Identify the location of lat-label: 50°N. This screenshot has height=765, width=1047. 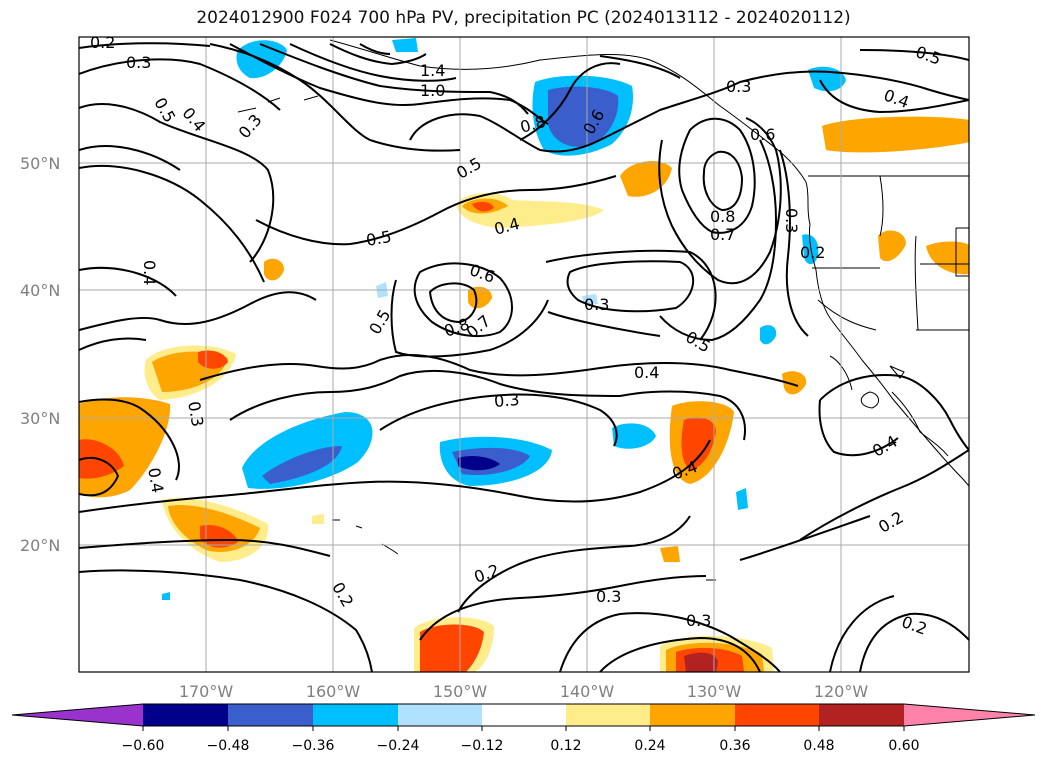
(40, 163).